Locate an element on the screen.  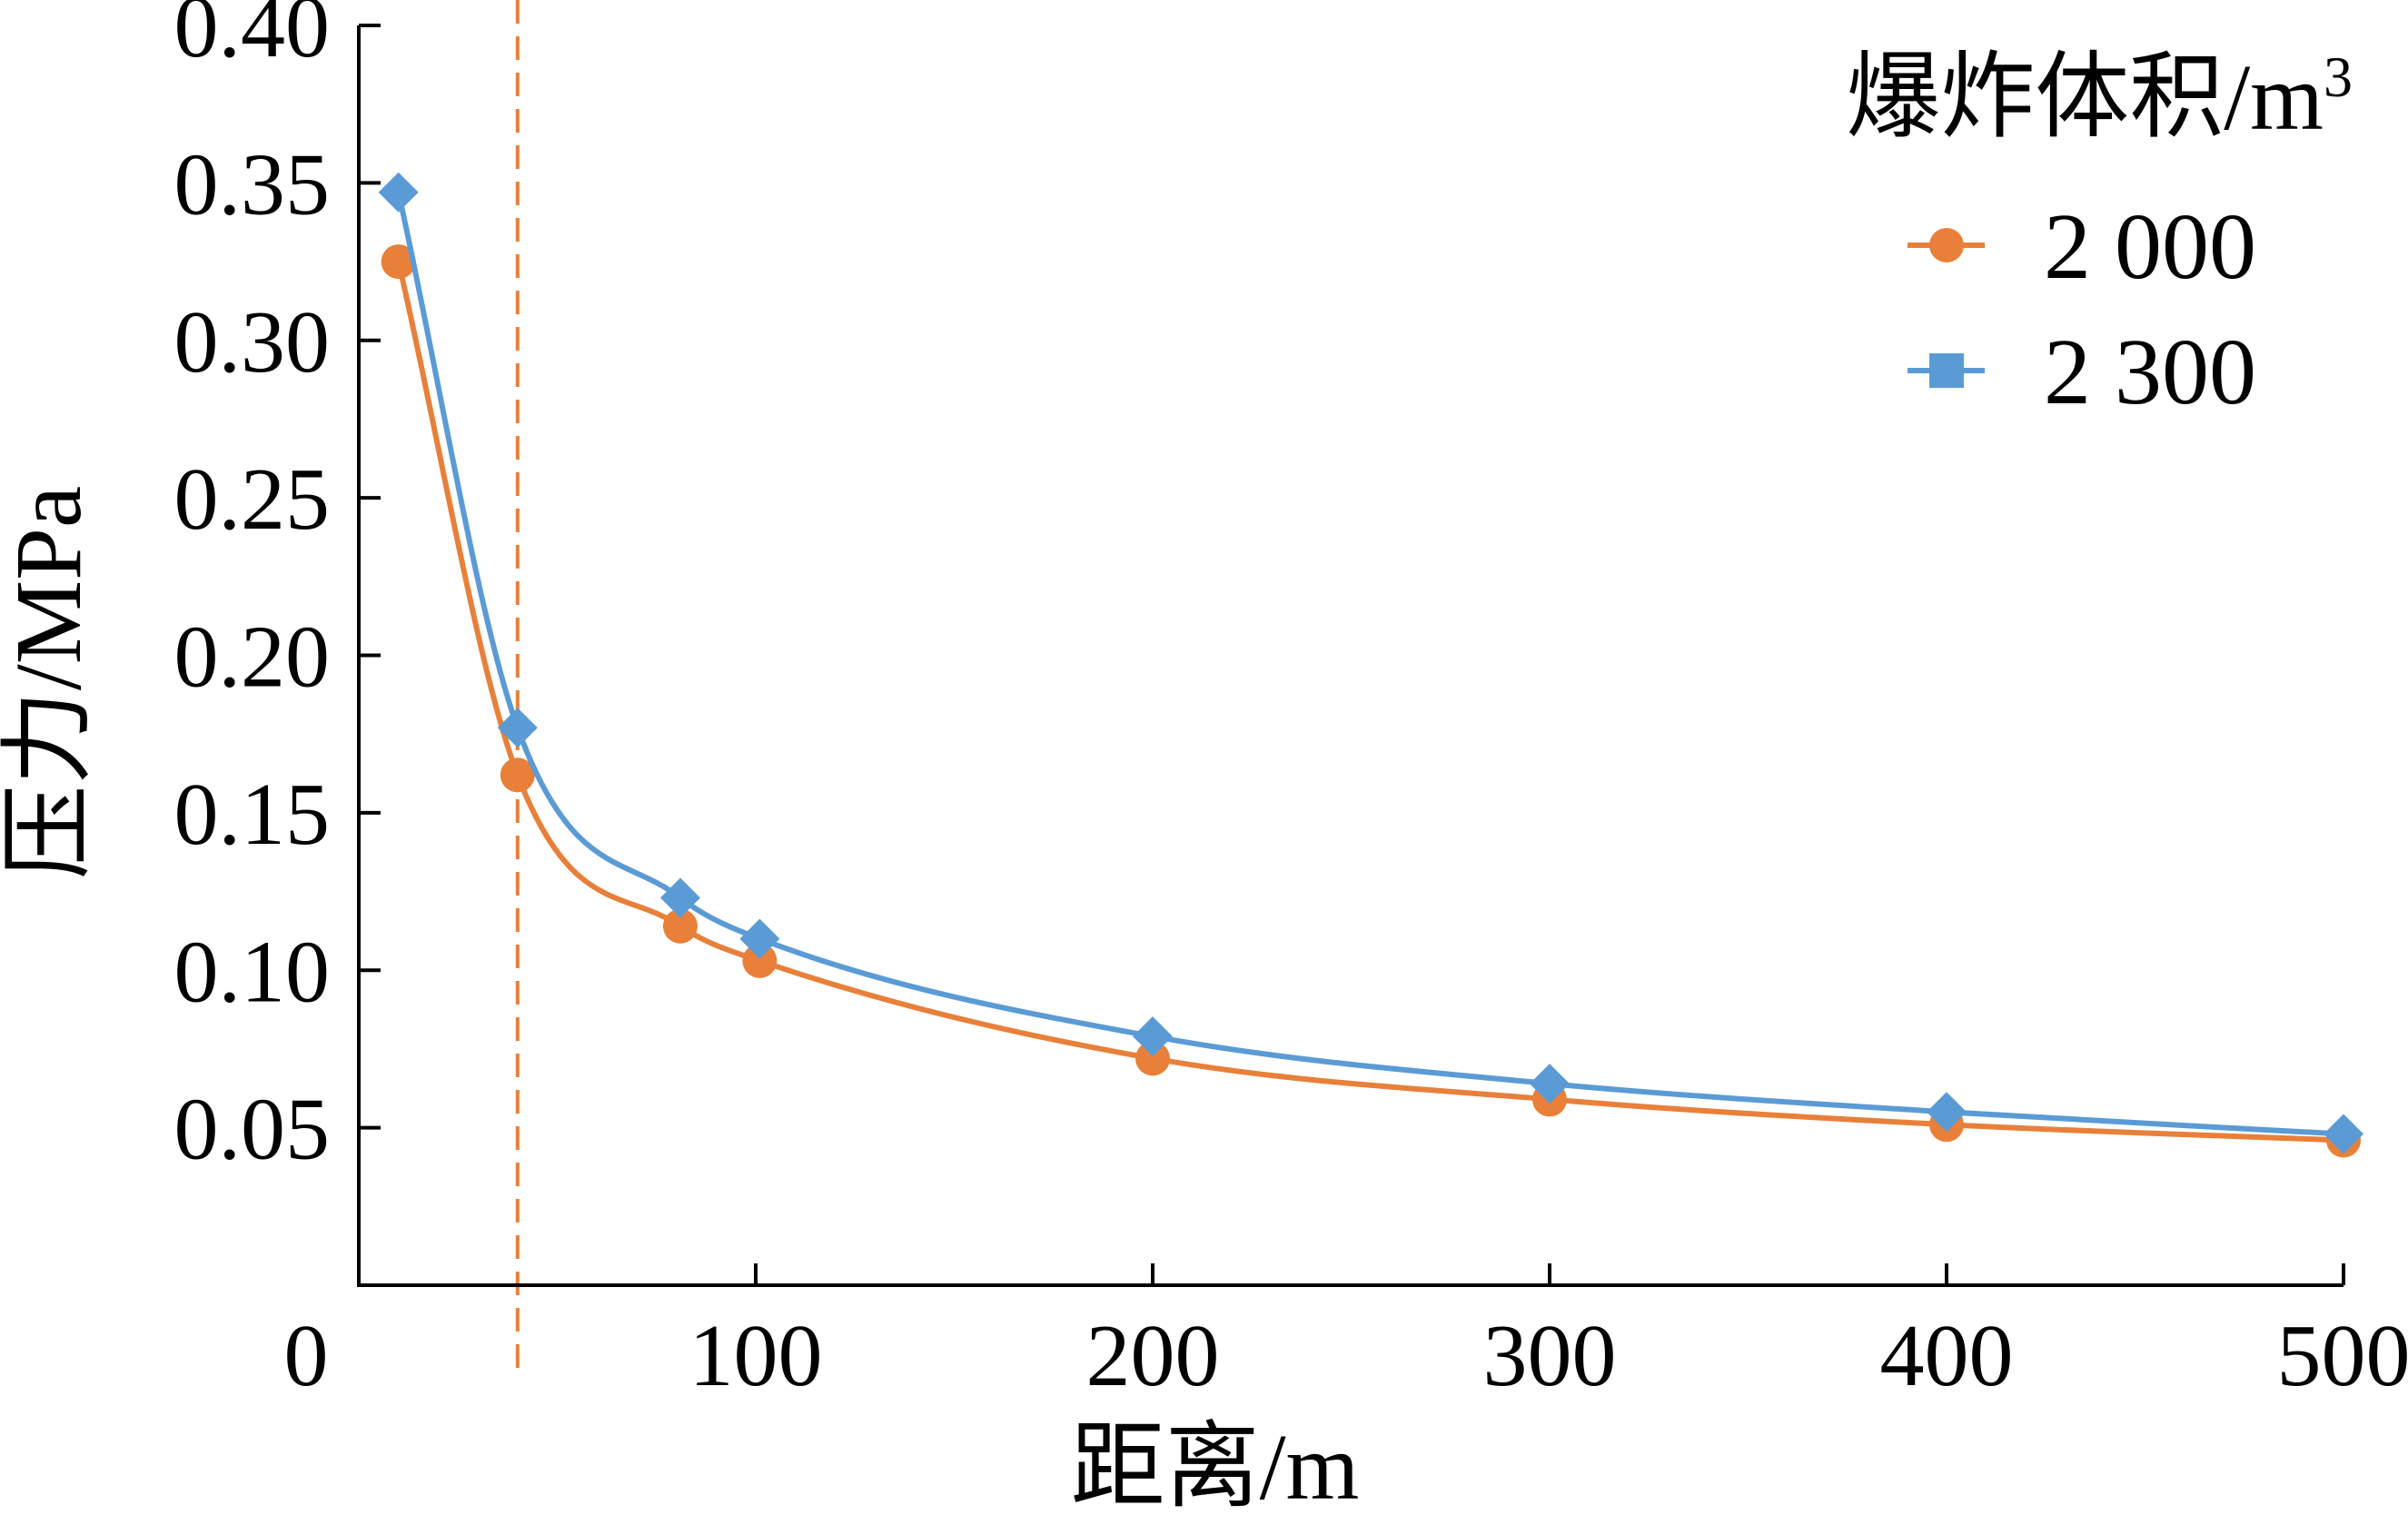
y-tick-label: 0.10 is located at coordinates (252, 972).